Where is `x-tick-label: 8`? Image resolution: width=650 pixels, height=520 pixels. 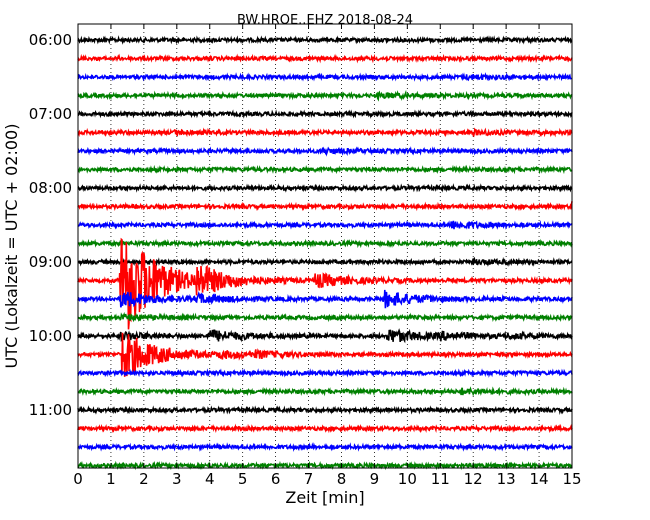
x-tick-label: 8 is located at coordinates (342, 479).